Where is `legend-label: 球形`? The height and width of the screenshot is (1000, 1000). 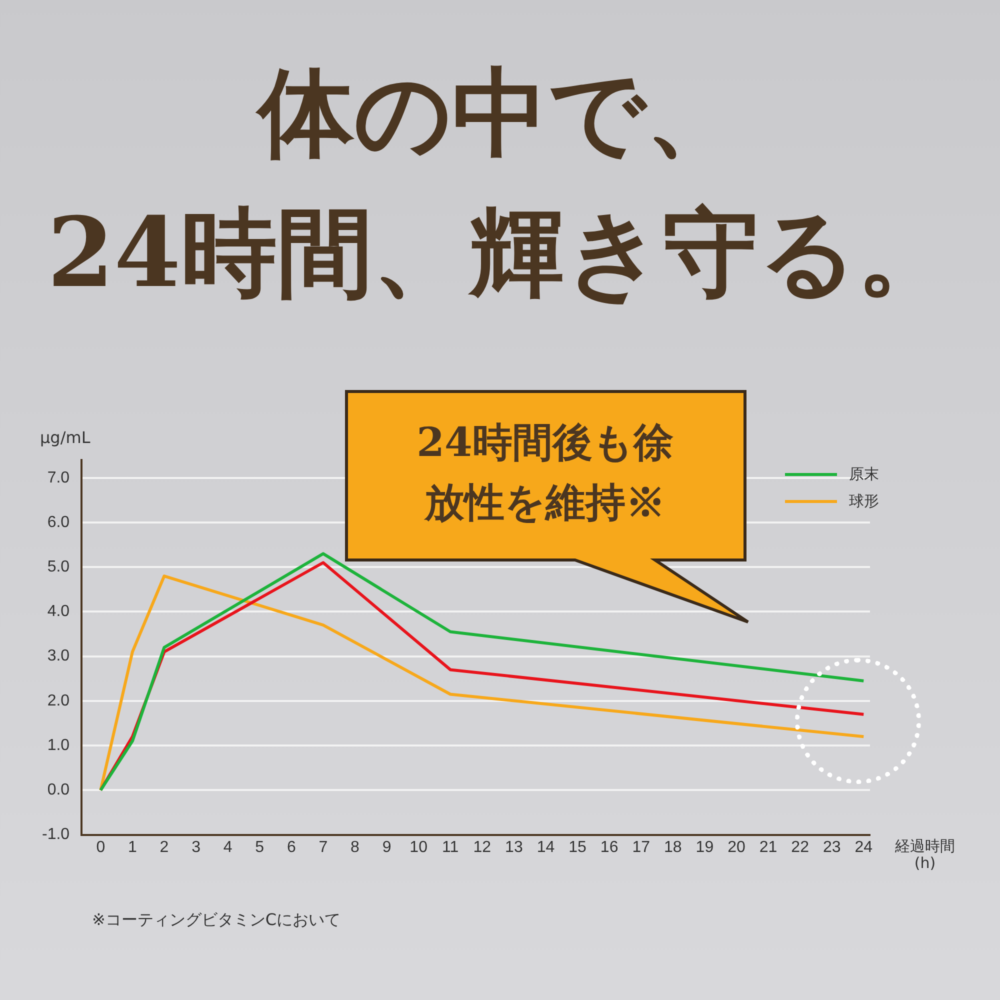 legend-label: 球形 is located at coordinates (864, 501).